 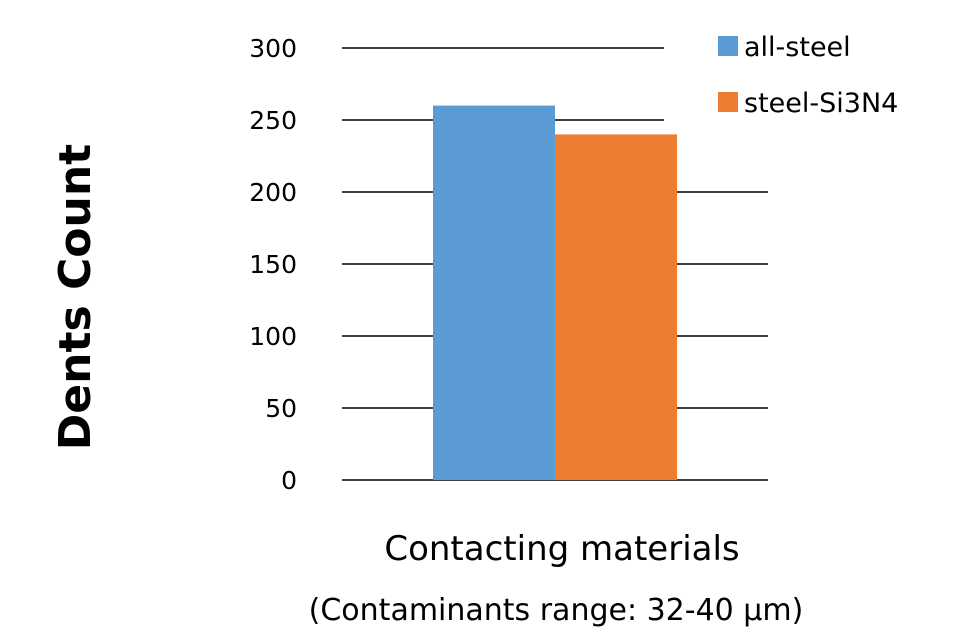 What do you see at coordinates (273, 336) in the screenshot?
I see `y-tick-label-100: 100` at bounding box center [273, 336].